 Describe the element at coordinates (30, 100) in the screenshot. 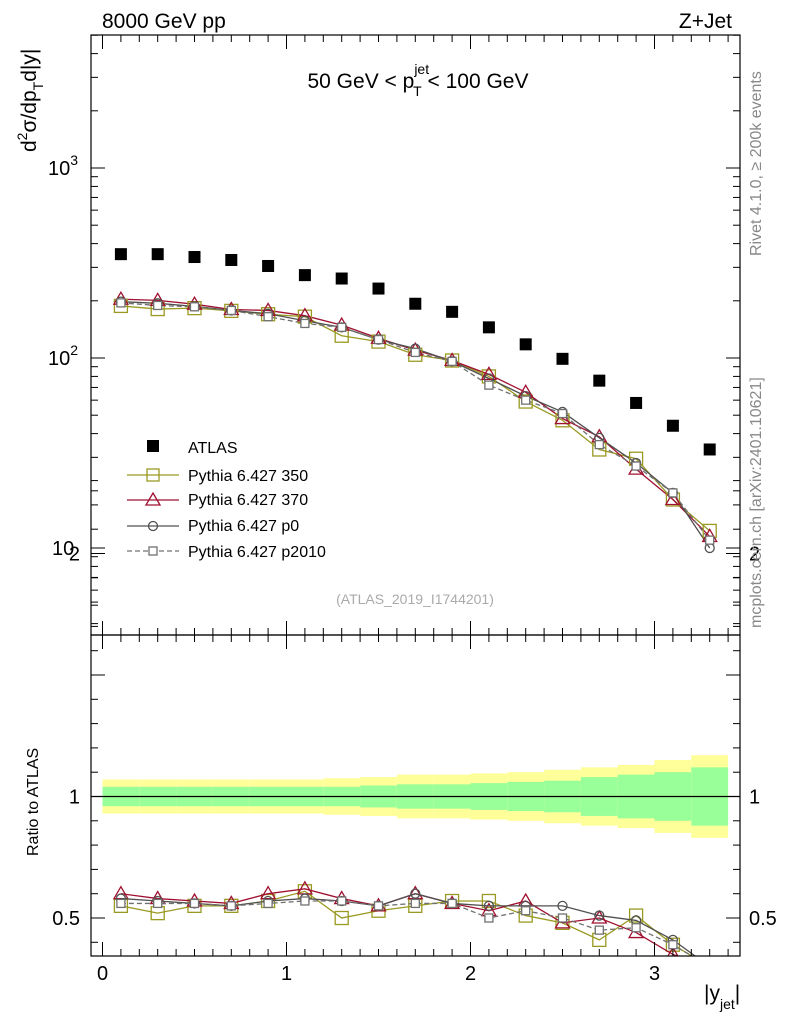

I see `main-y-axis-label: d2σ/dpTd|y|` at that location.